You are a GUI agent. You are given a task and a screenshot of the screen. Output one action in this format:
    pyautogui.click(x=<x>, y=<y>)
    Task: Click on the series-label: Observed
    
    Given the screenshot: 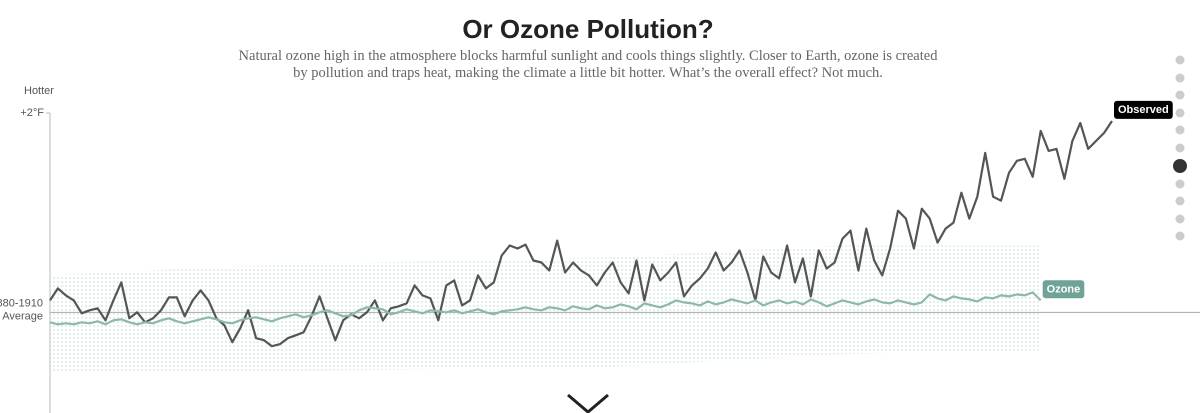 What is the action you would take?
    pyautogui.click(x=1143, y=109)
    